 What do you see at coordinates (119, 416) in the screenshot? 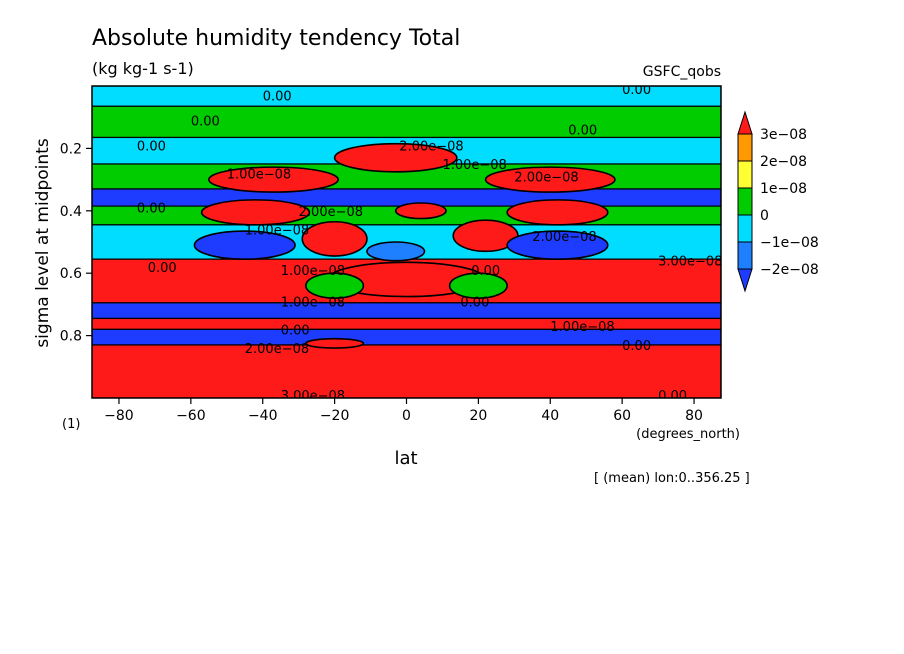
I see `x-tick-label: −80` at bounding box center [119, 416].